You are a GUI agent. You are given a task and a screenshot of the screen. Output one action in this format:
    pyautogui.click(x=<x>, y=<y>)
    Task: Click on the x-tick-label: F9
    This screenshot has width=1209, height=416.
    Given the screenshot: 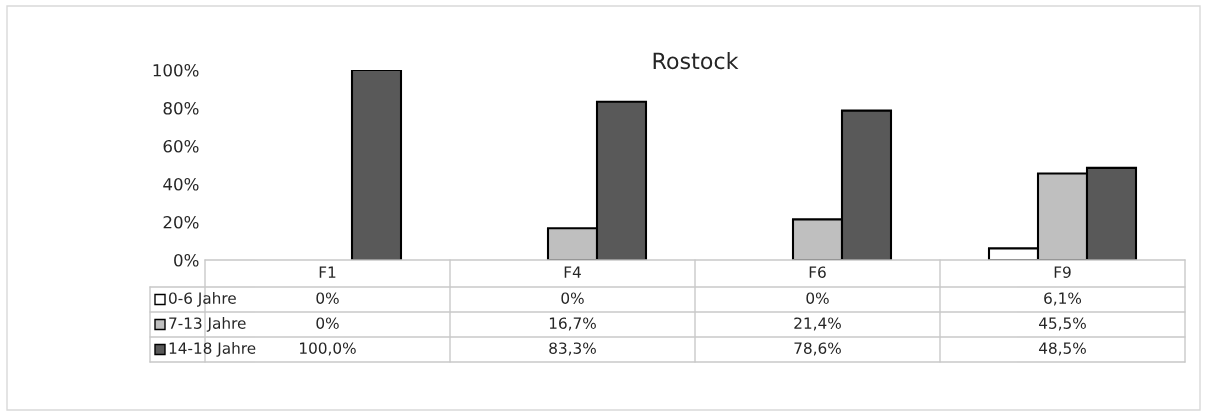 What is the action you would take?
    pyautogui.click(x=1062, y=272)
    